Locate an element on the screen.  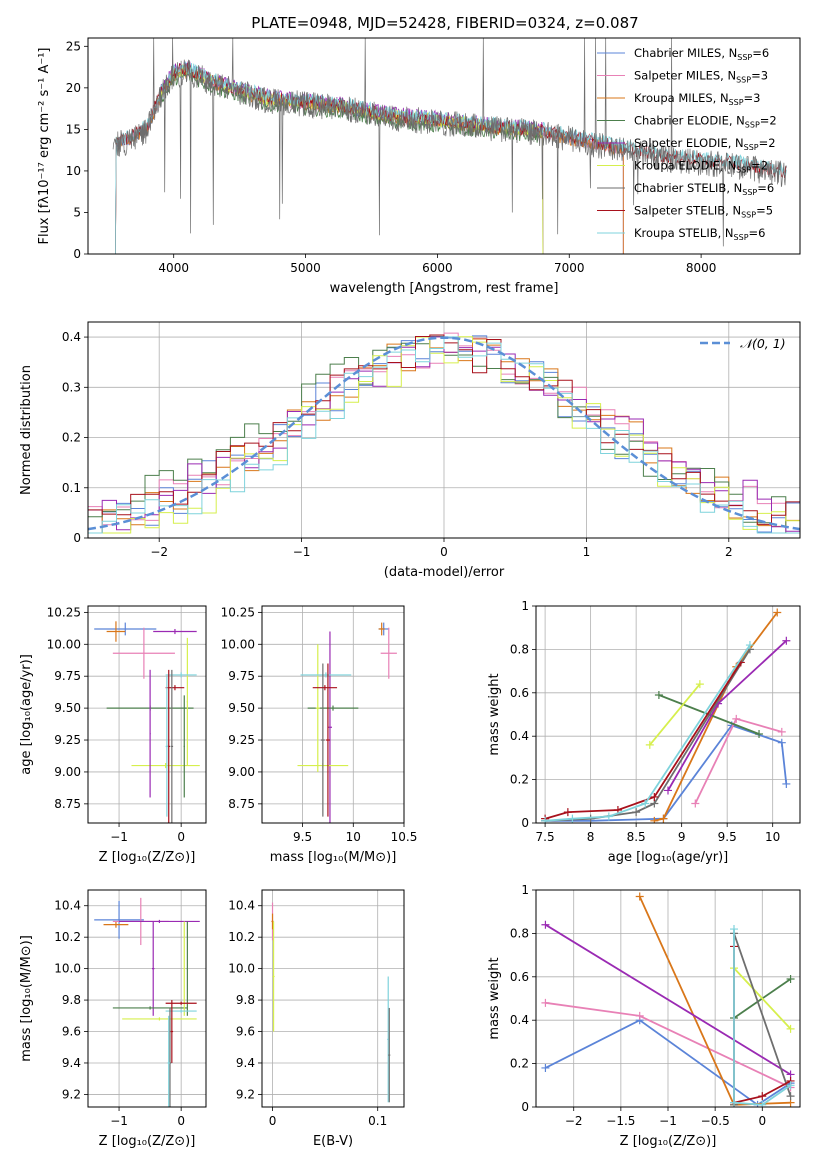
x-tick-label: 10.5 is located at coordinates (404, 837).